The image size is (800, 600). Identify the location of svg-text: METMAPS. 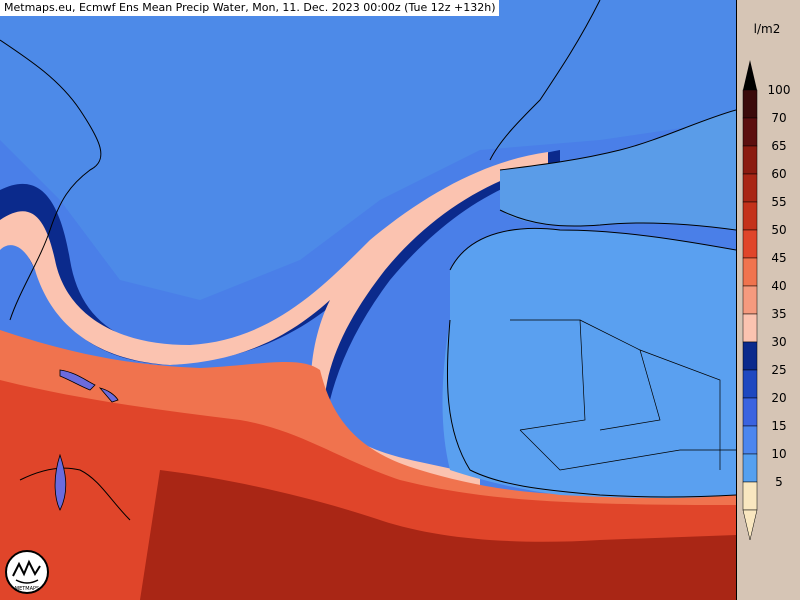
(27, 589).